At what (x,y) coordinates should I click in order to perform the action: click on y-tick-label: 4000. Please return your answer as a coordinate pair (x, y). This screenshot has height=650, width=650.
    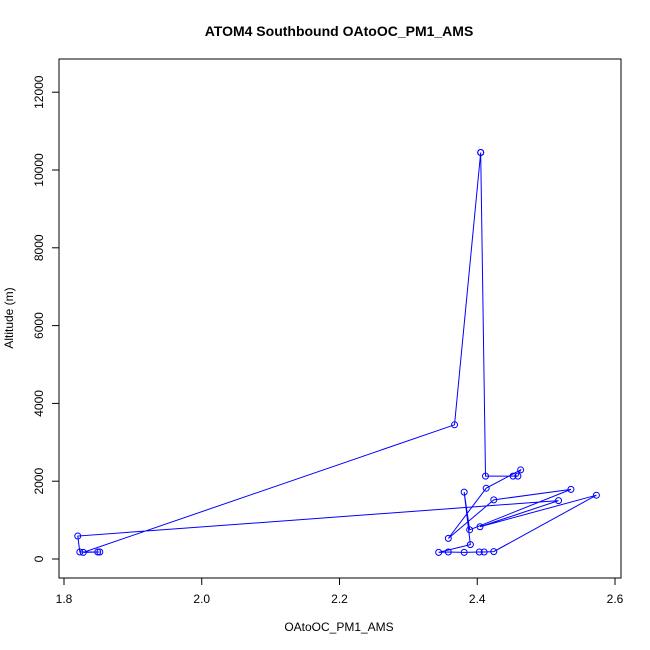
    Looking at the image, I should click on (39, 403).